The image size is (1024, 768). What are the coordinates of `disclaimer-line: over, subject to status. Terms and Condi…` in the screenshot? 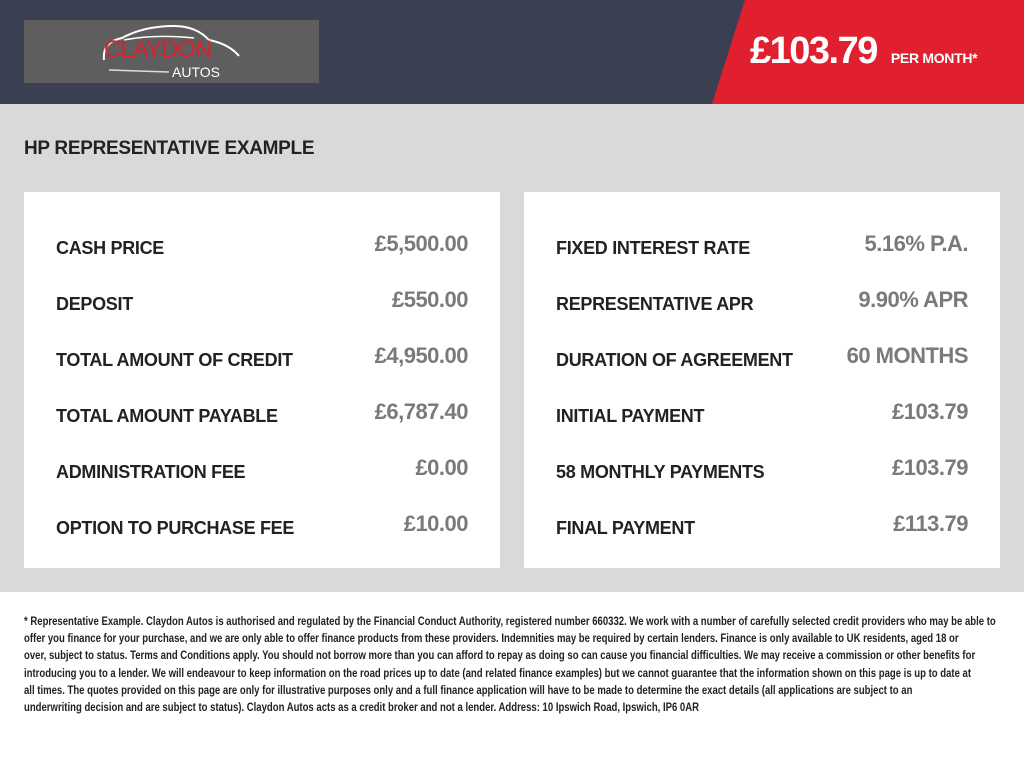 It's located at (500, 656).